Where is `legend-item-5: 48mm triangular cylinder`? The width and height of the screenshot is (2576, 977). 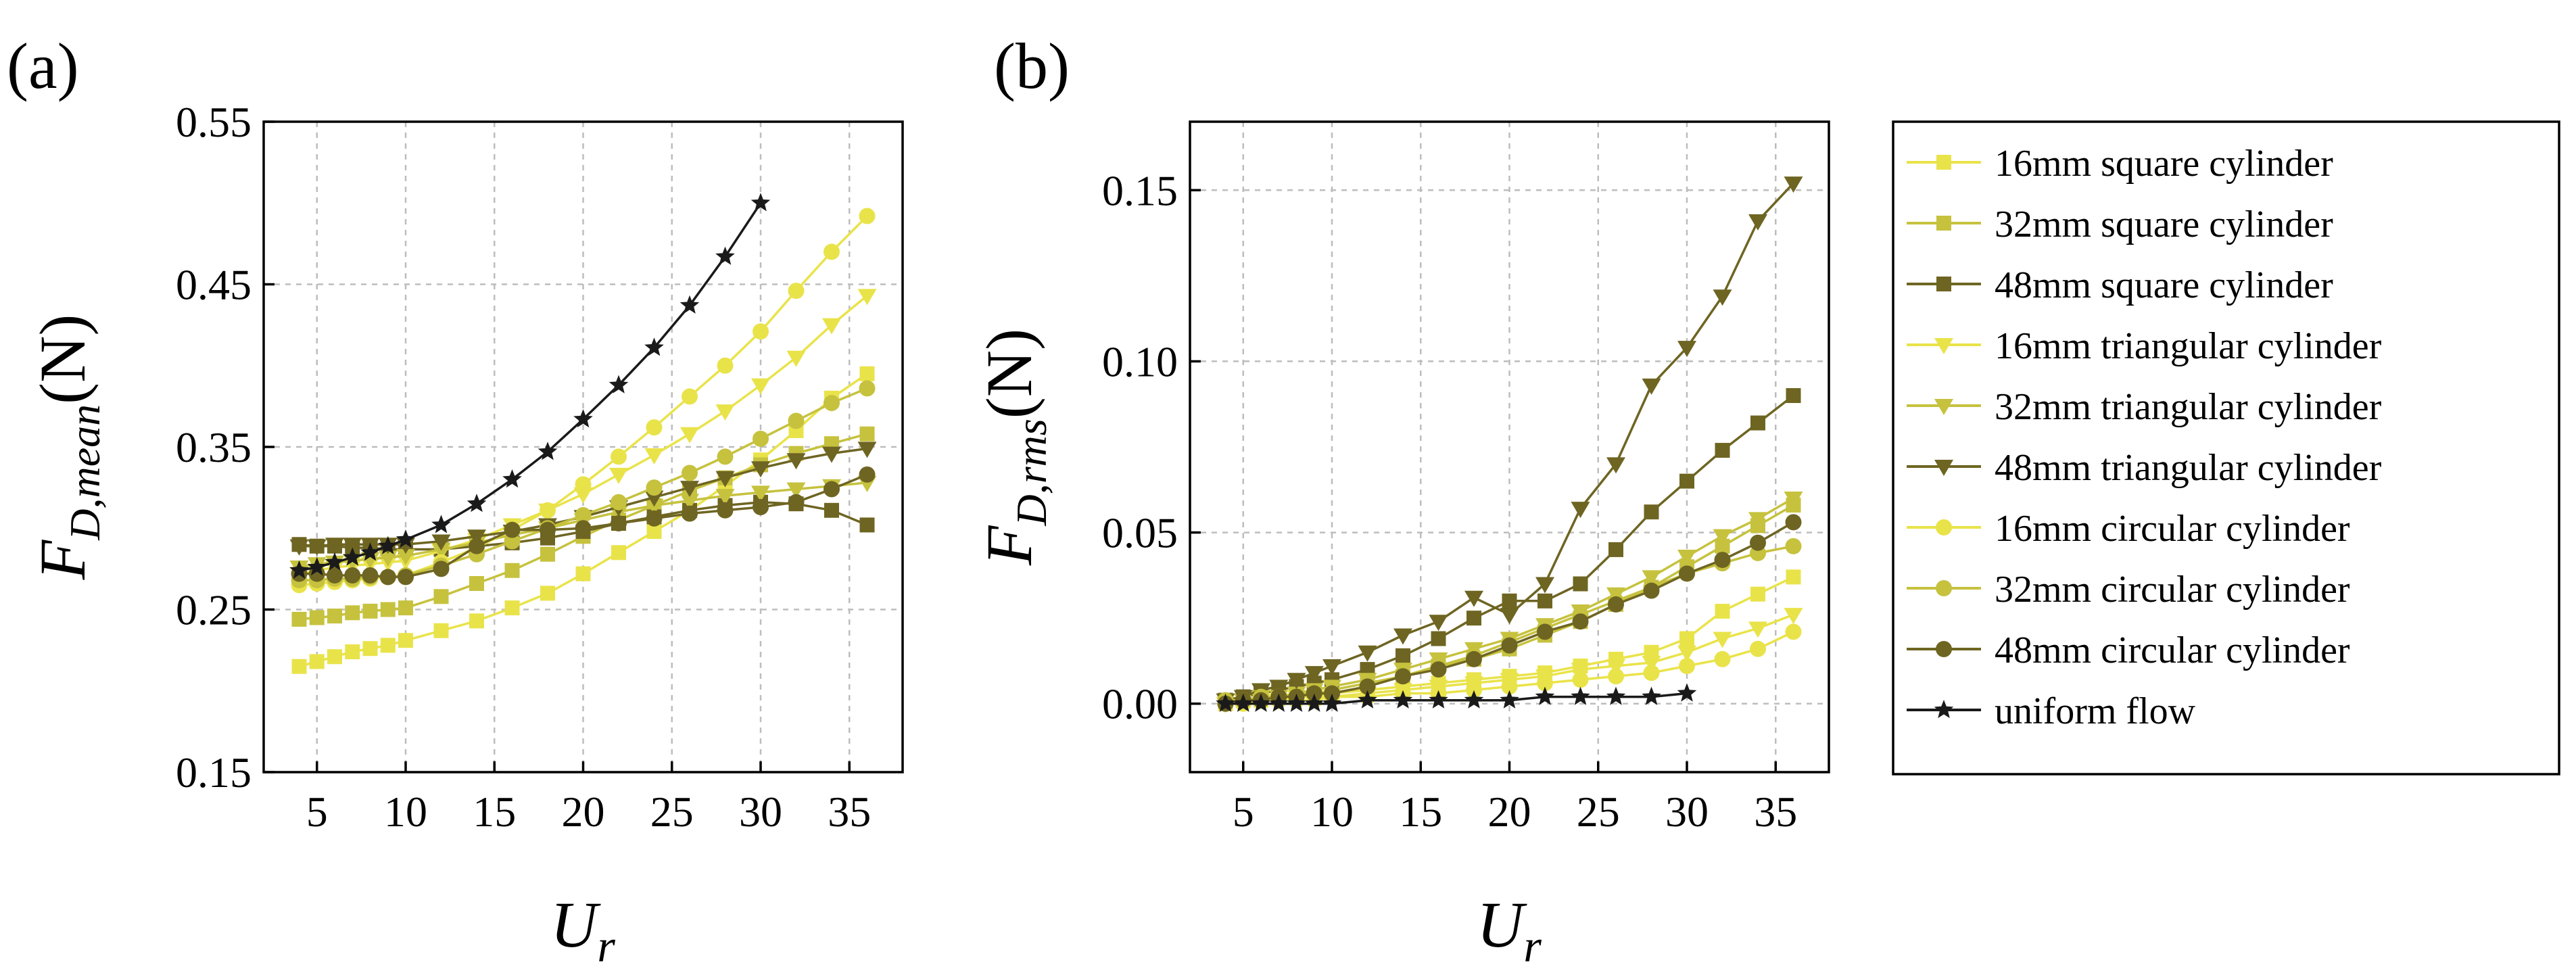 legend-item-5: 48mm triangular cylinder is located at coordinates (2144, 468).